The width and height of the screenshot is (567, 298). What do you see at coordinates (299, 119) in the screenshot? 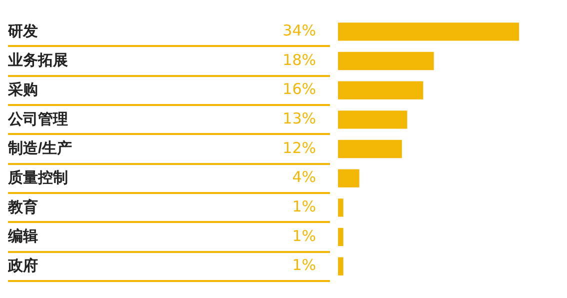
I see `data-label: 13%` at bounding box center [299, 119].